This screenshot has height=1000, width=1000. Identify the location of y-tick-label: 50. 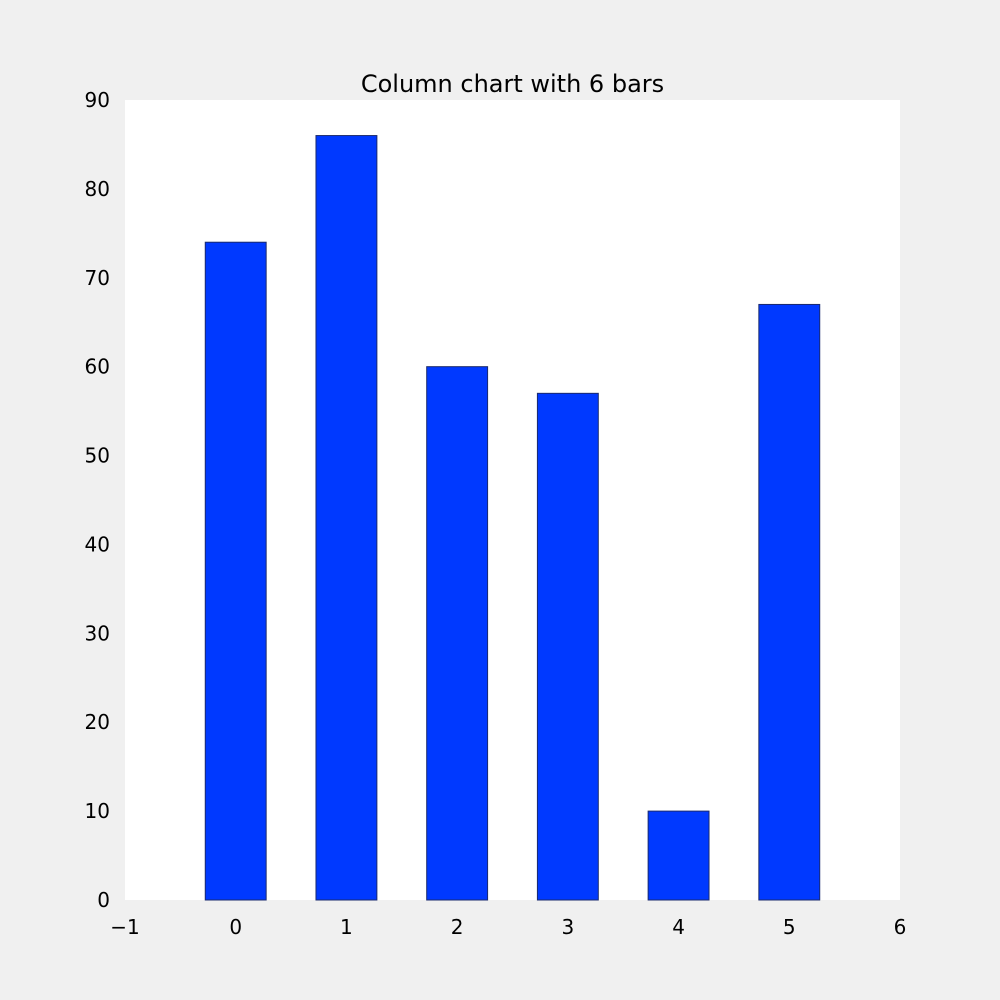
(97, 456).